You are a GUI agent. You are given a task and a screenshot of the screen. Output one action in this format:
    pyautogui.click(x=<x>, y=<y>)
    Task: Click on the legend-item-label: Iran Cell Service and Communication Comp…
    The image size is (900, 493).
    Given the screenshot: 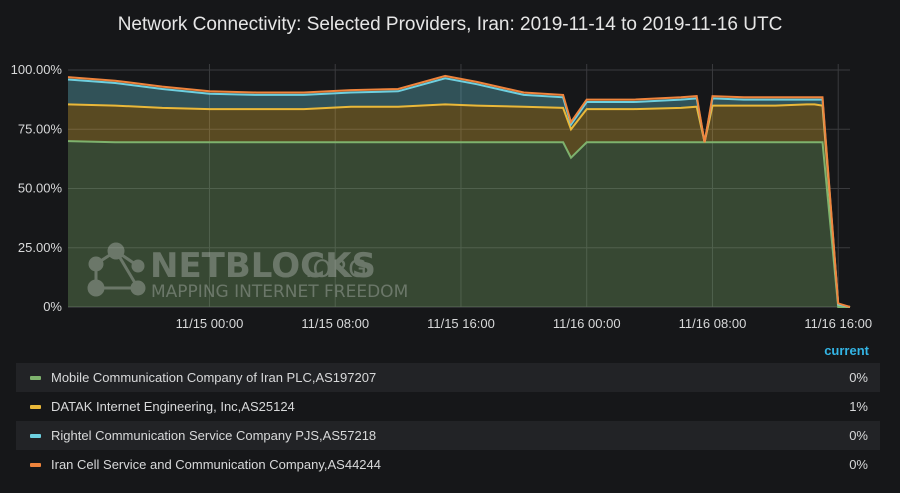 What is the action you would take?
    pyautogui.click(x=216, y=464)
    